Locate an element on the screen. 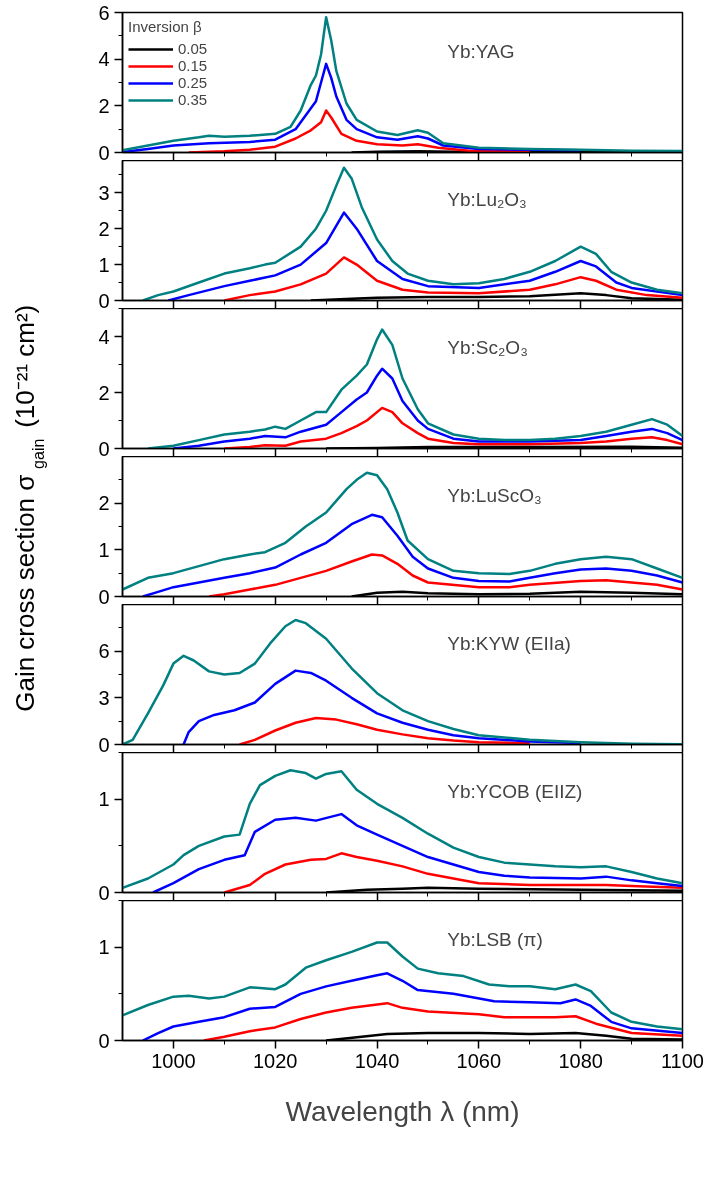  annotation: Yb:LuScO₃ is located at coordinates (494, 496).